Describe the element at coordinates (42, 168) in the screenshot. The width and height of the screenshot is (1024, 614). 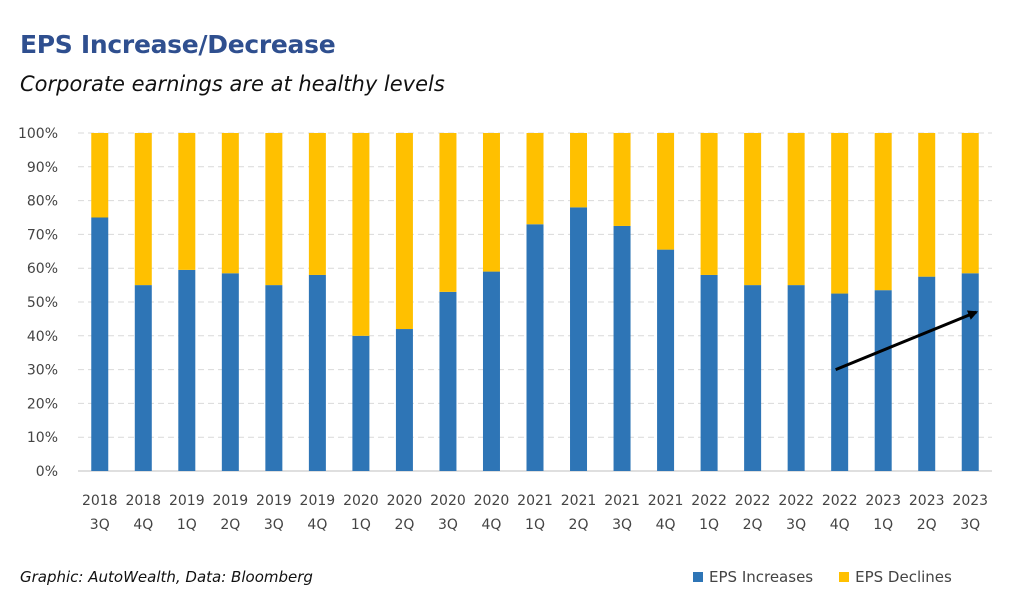
I see `y-tick-label: 90%` at that location.